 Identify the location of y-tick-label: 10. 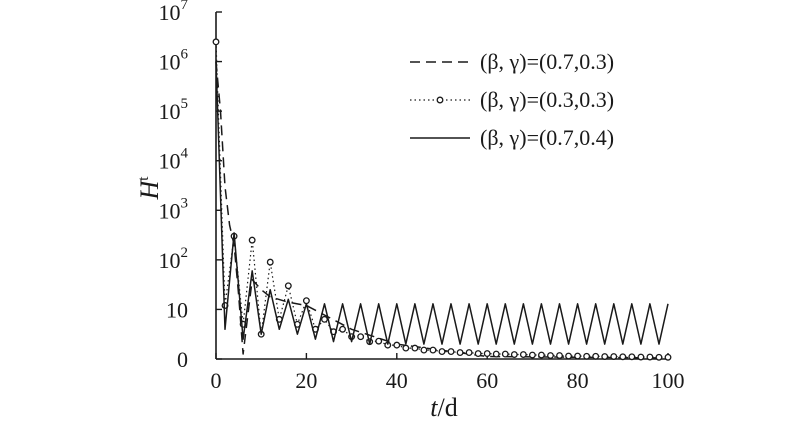
(177, 309).